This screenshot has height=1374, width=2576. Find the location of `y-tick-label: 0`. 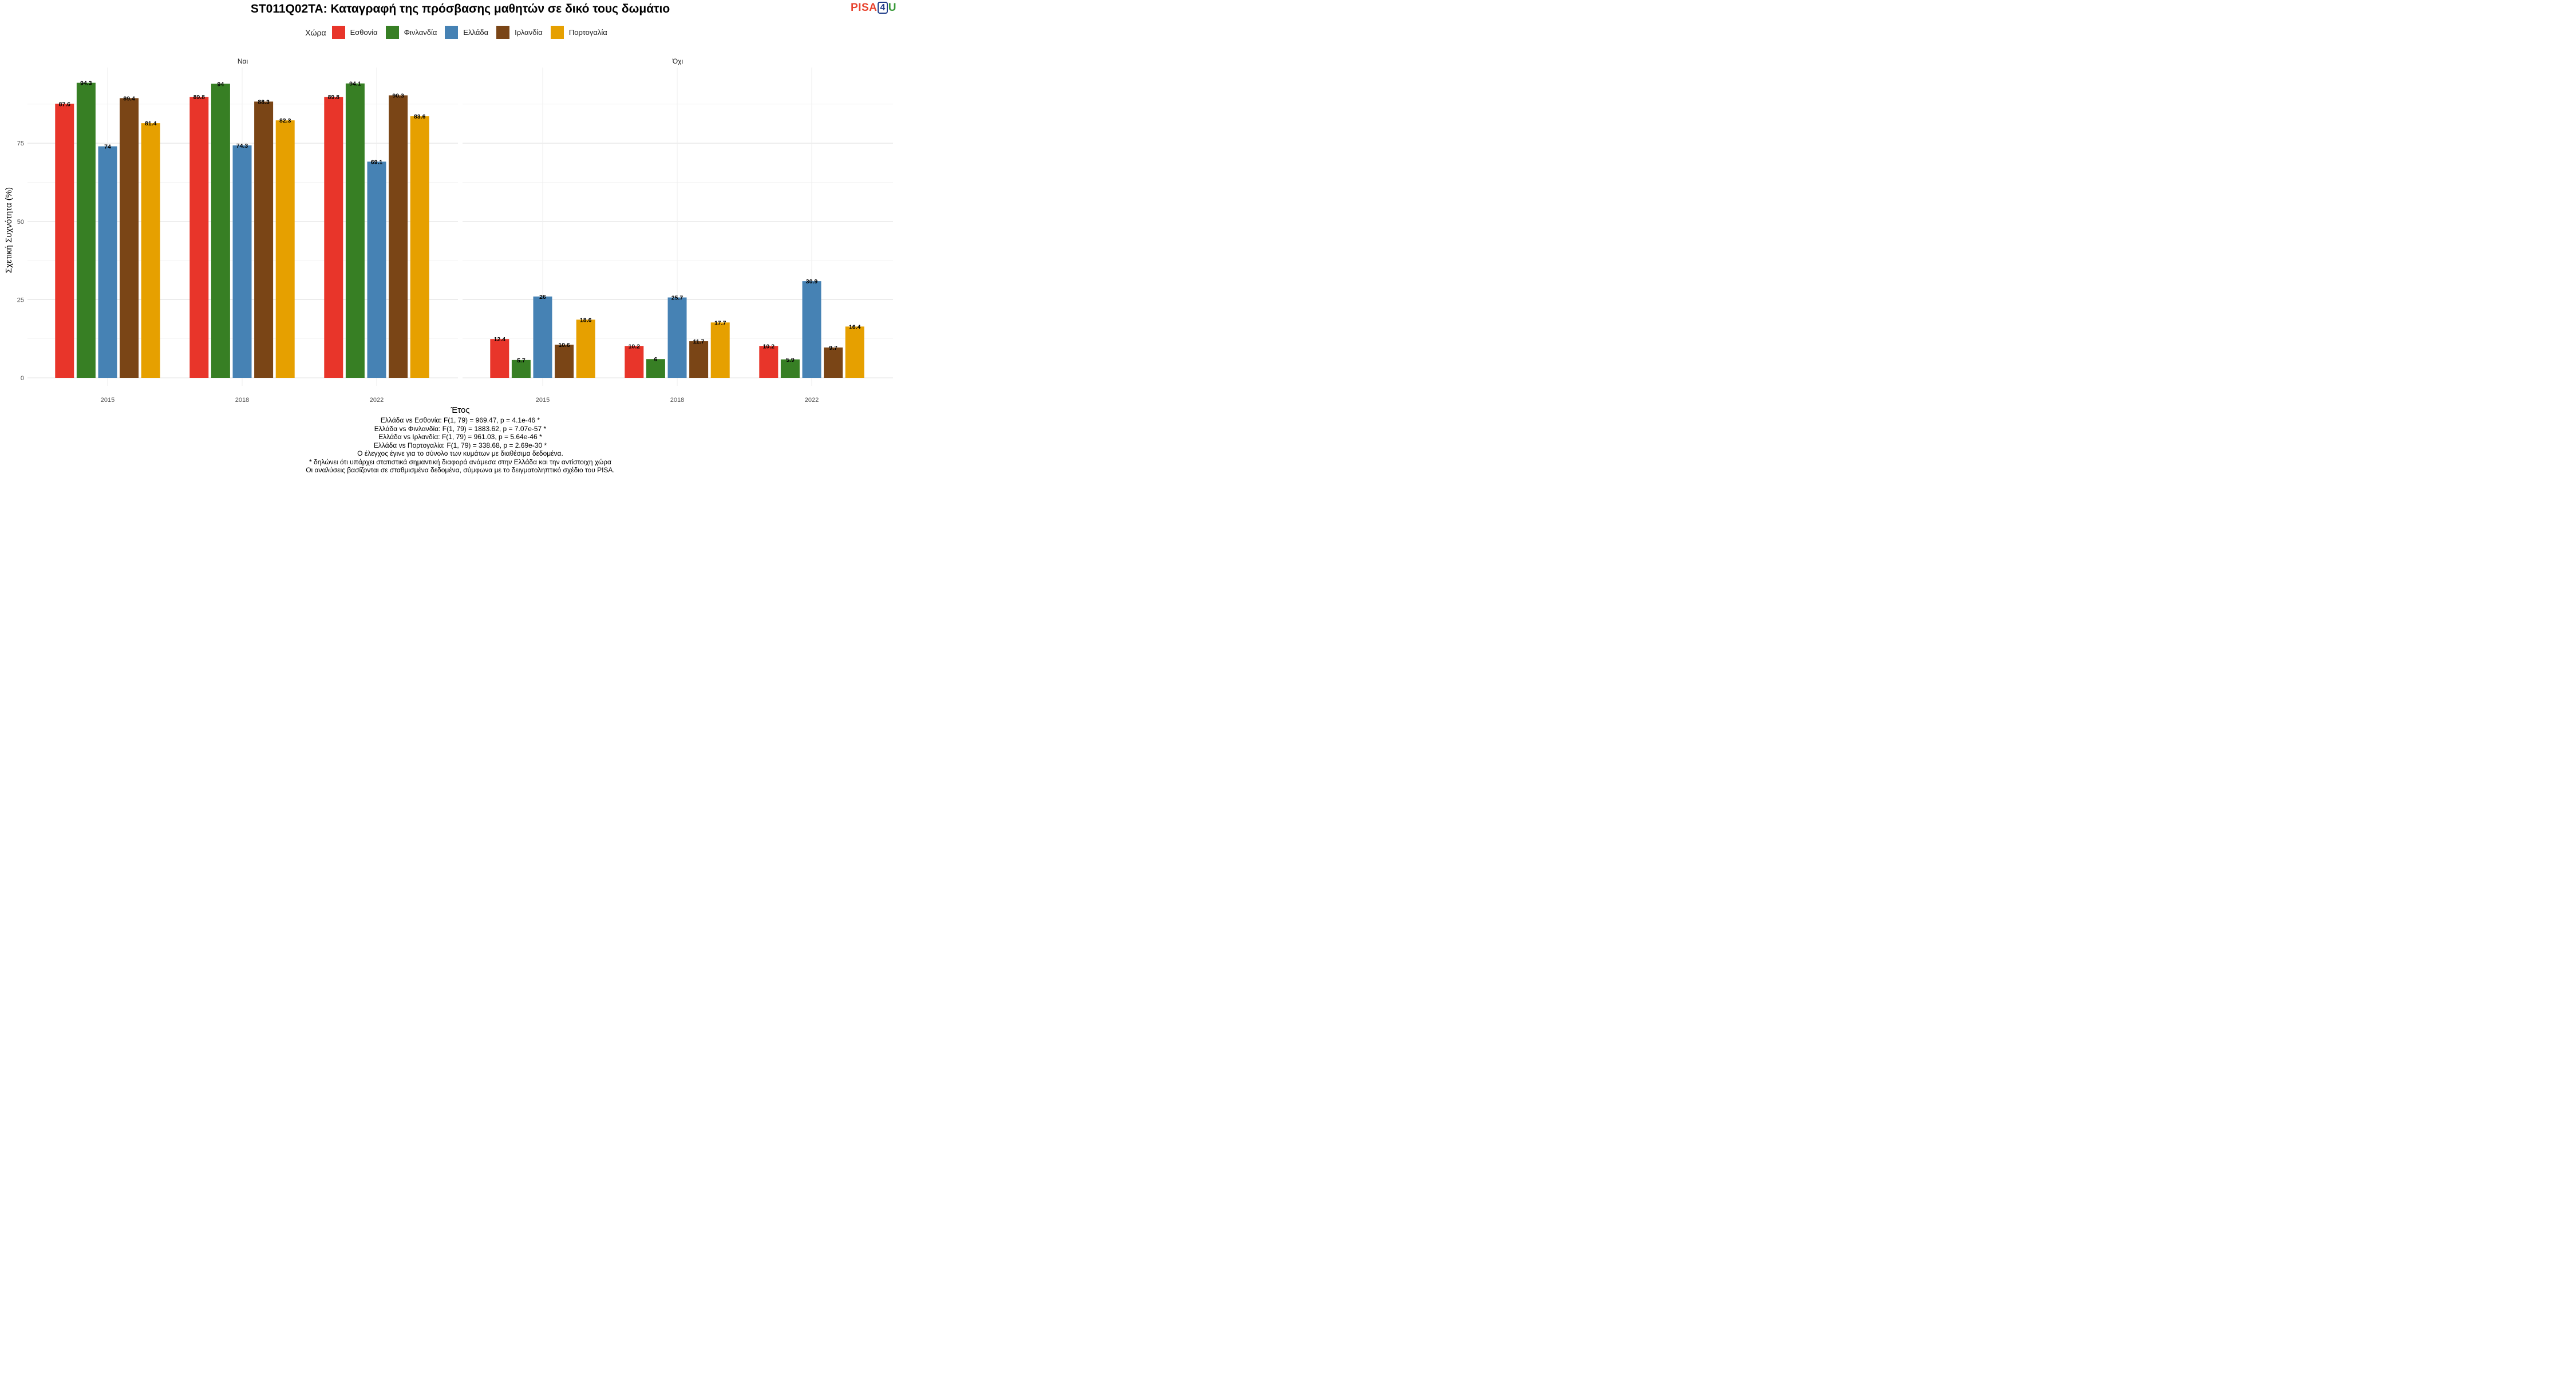

y-tick-label: 0 is located at coordinates (22, 378).